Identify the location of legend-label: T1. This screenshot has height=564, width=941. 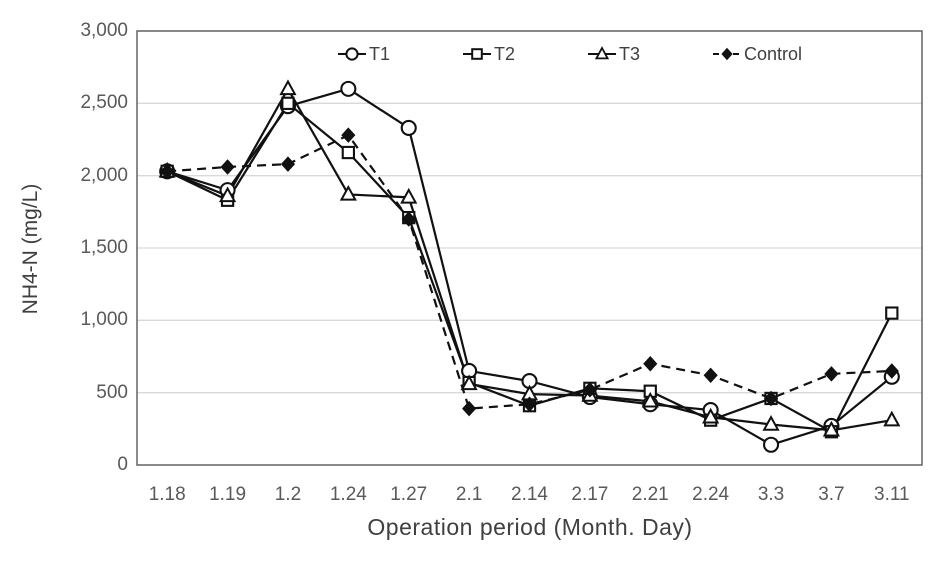
(380, 53).